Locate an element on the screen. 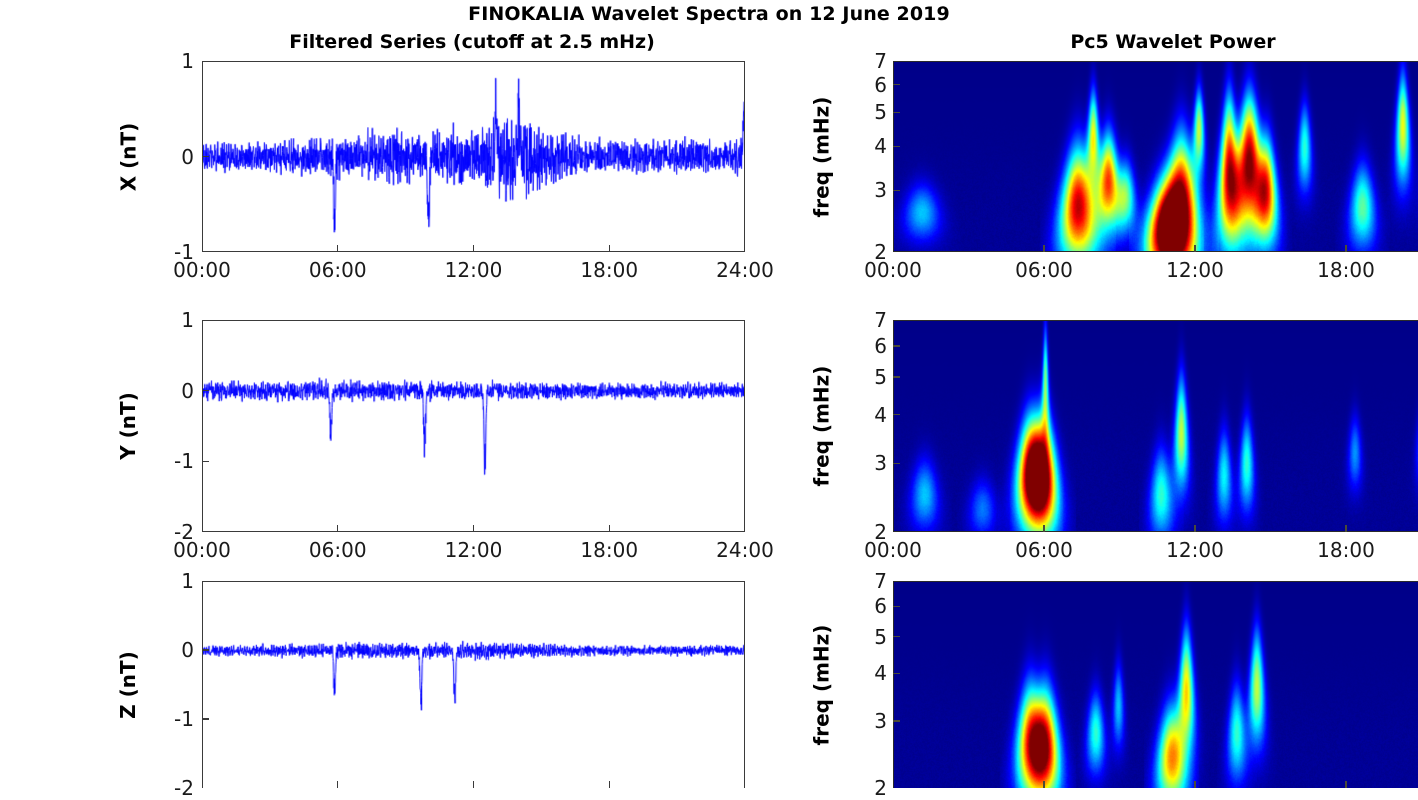 This screenshot has width=1418, height=800. y-series-trace is located at coordinates (473, 426).